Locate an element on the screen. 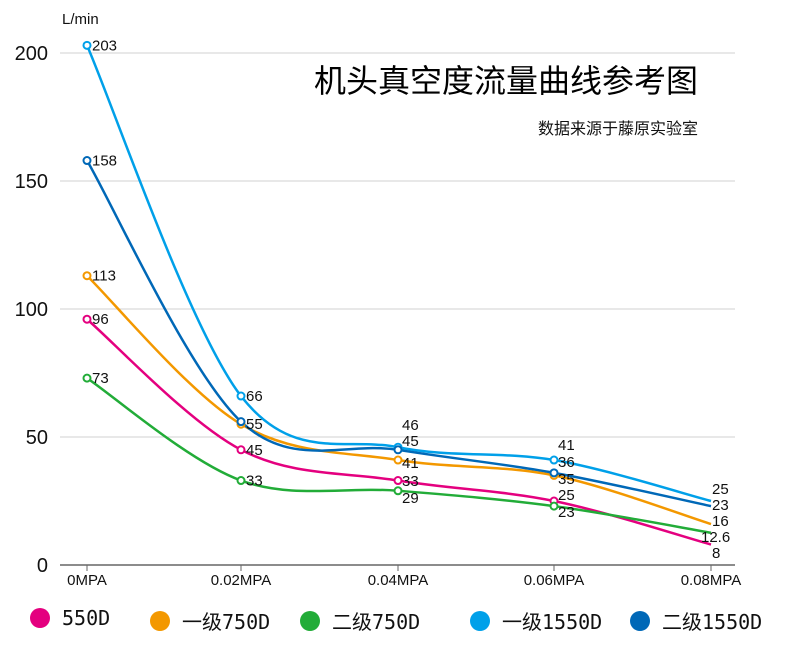 This screenshot has width=790, height=650. data-label: 158 is located at coordinates (104, 161).